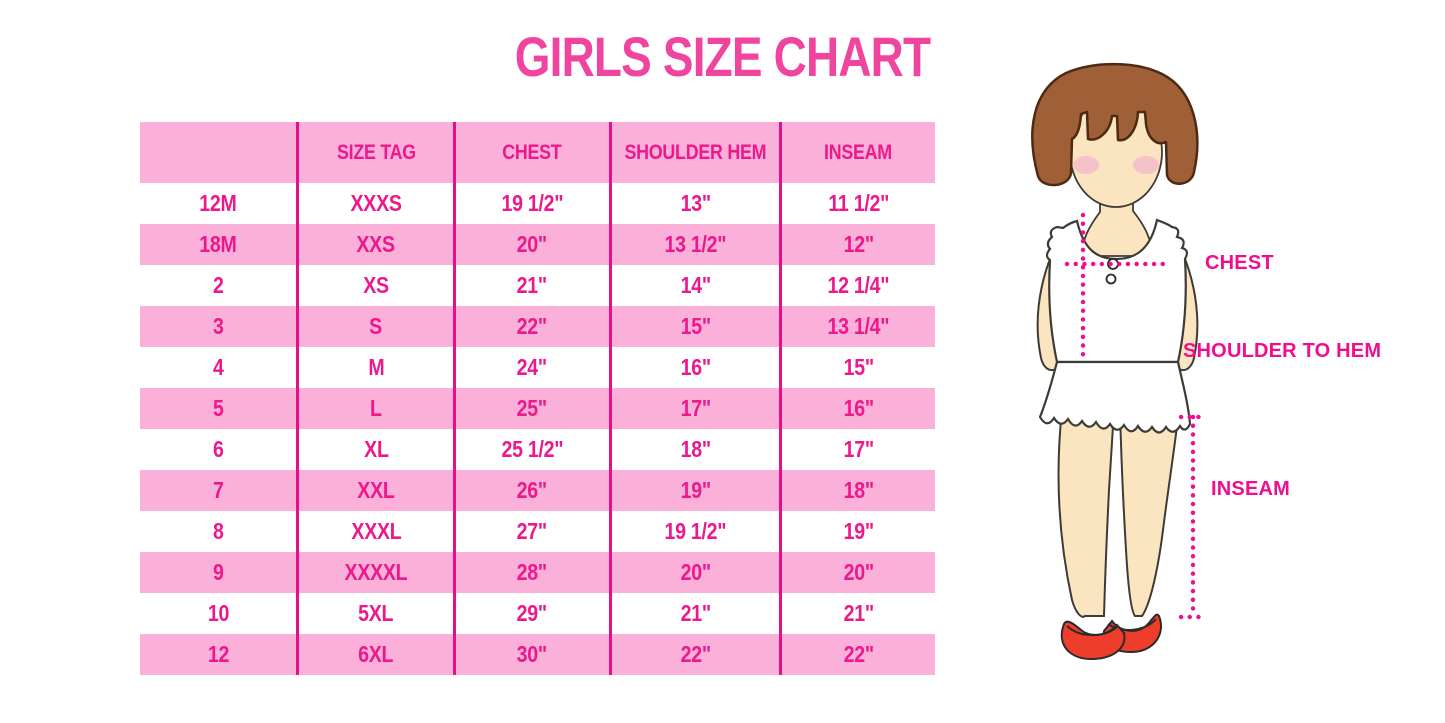  What do you see at coordinates (530, 408) in the screenshot?
I see `table-cell: 25"` at bounding box center [530, 408].